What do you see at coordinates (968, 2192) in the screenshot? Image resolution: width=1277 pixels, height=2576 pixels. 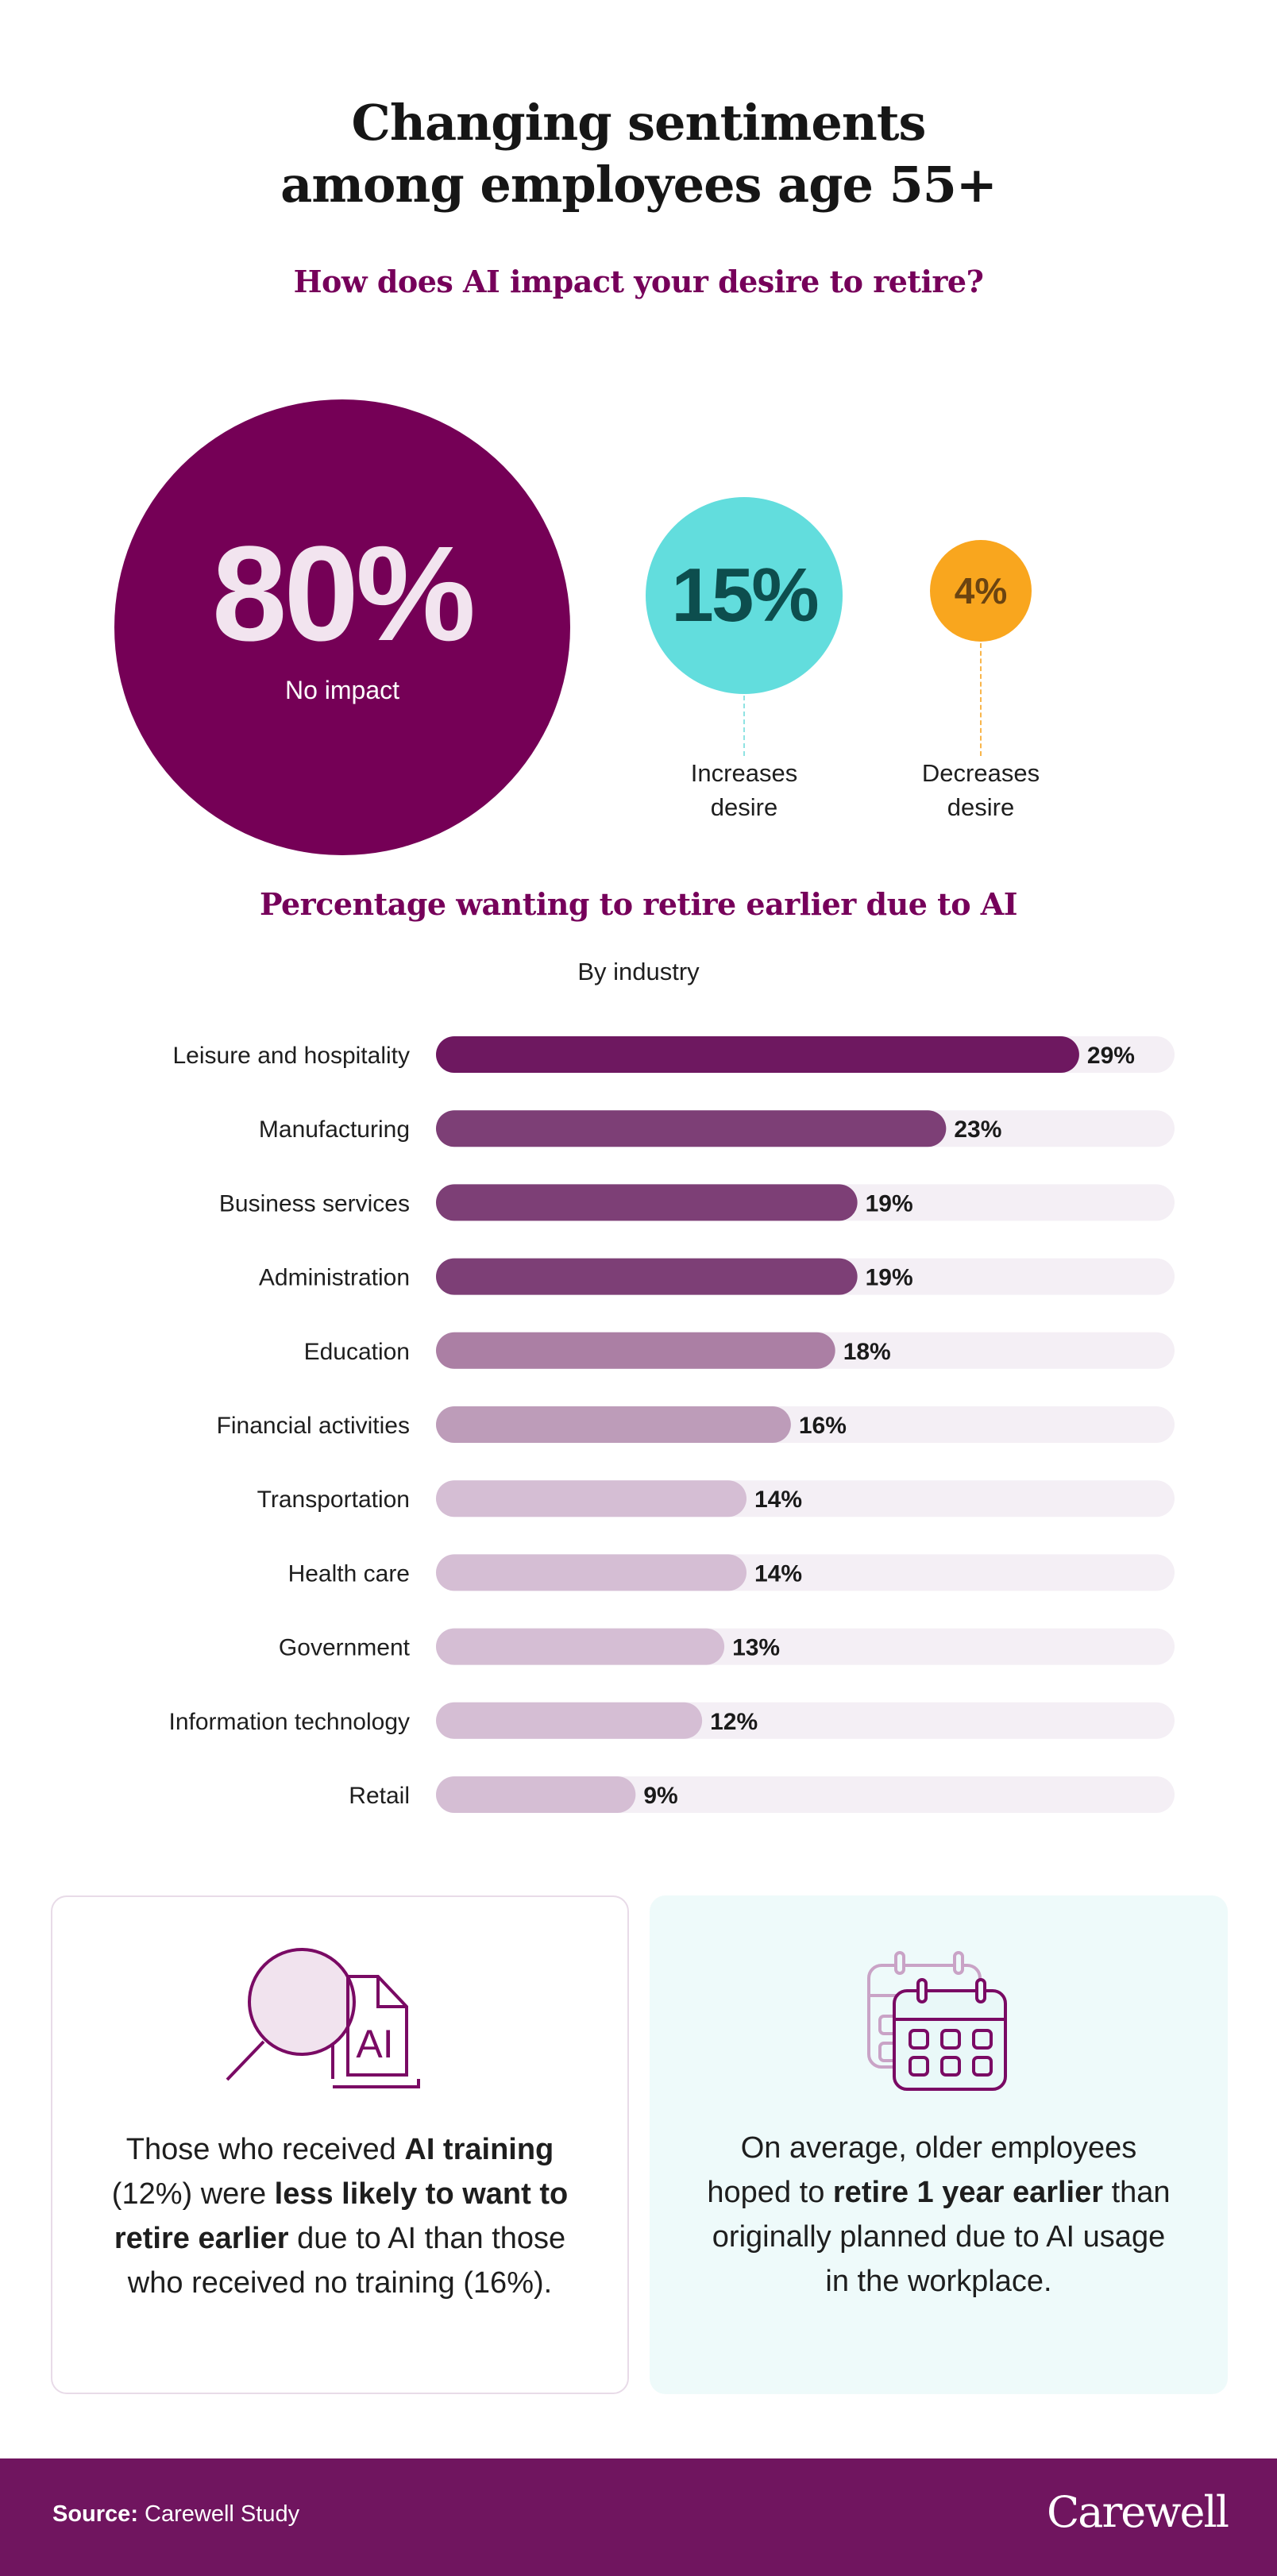 I see `highlight-text: retire 1 year earlier` at bounding box center [968, 2192].